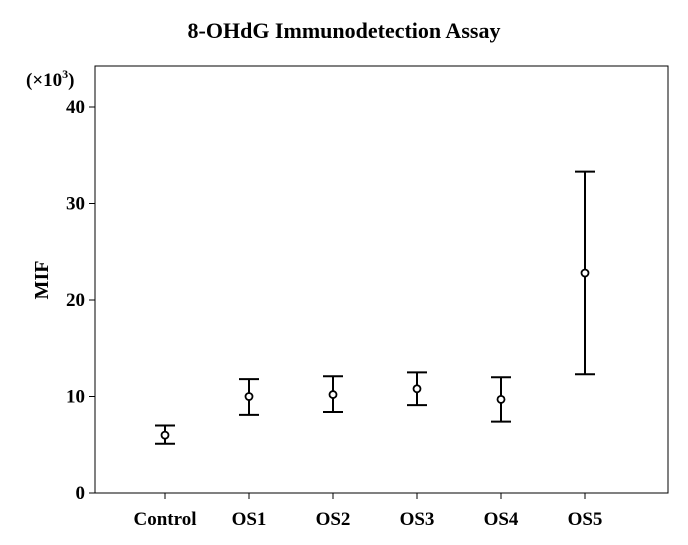 Image resolution: width=688 pixels, height=545 pixels. I want to click on chart-title: 8-OHdG Immunodetection Assay, so click(344, 30).